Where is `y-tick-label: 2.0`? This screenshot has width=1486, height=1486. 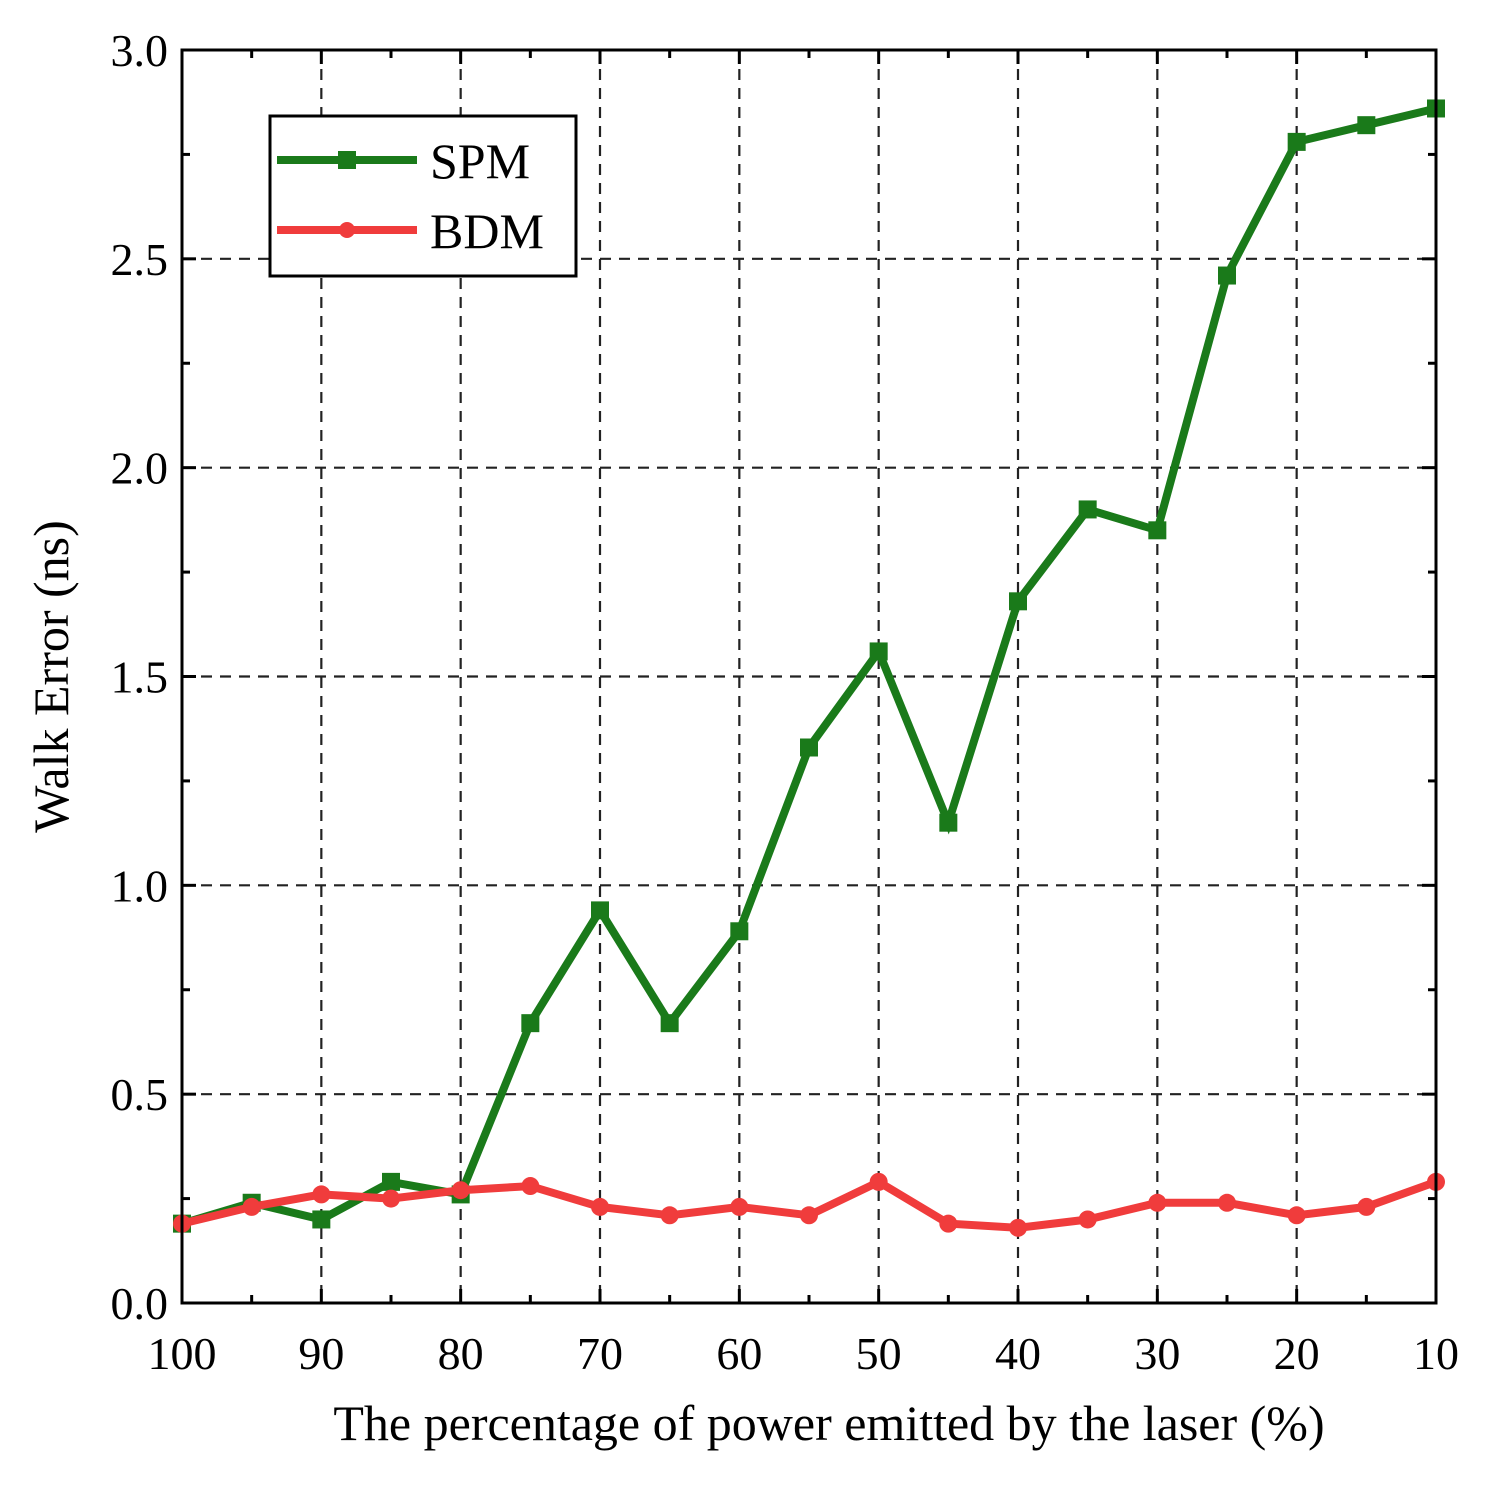
y-tick-label: 2.0 is located at coordinates (140, 468).